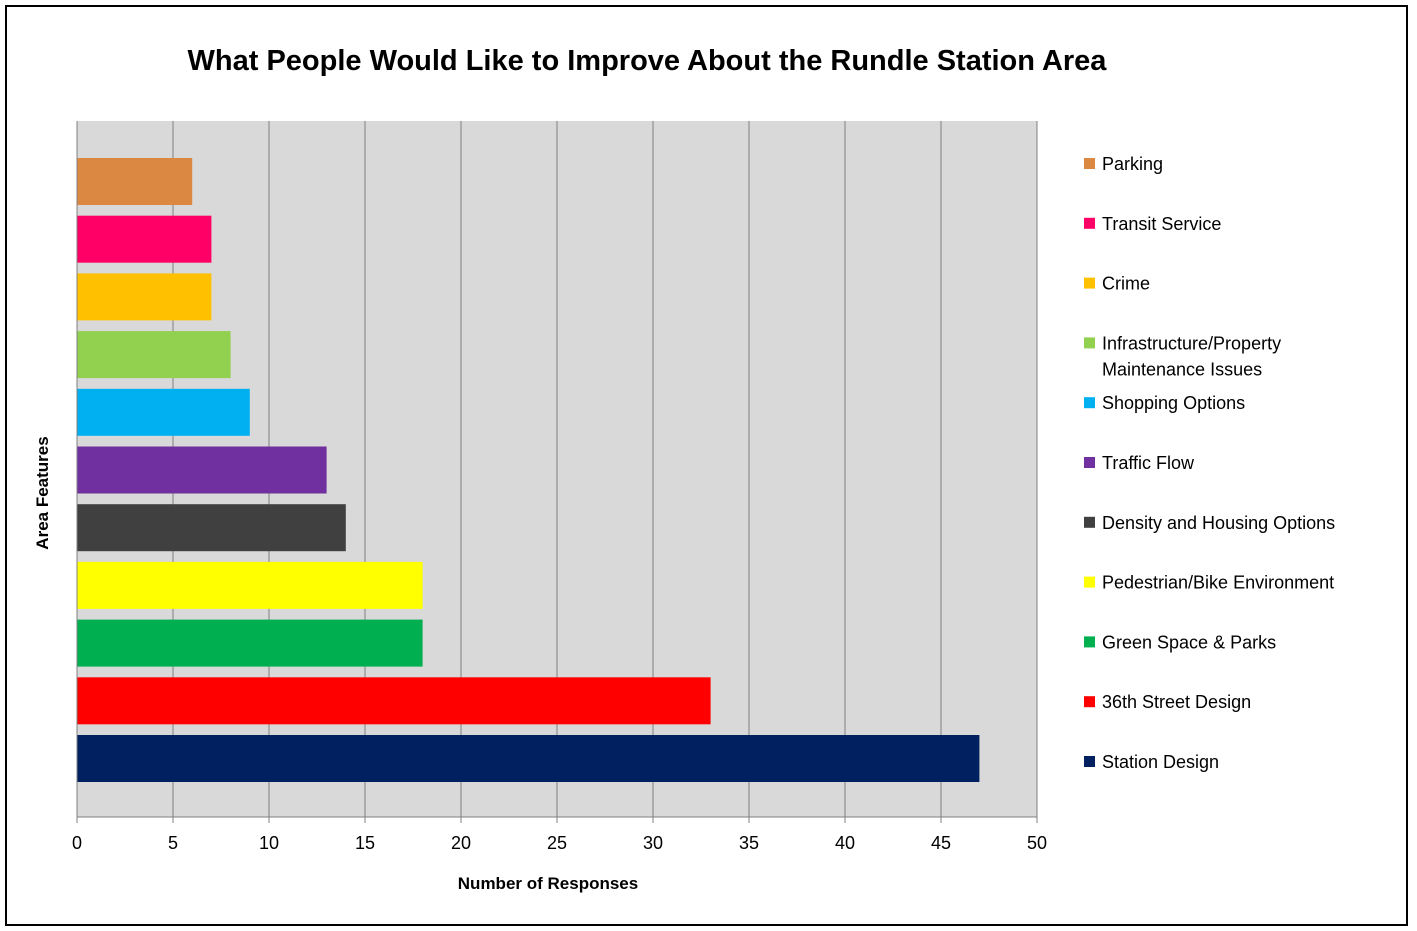  Describe the element at coordinates (211, 527) in the screenshot. I see `bar-density-and-housing-options` at that location.